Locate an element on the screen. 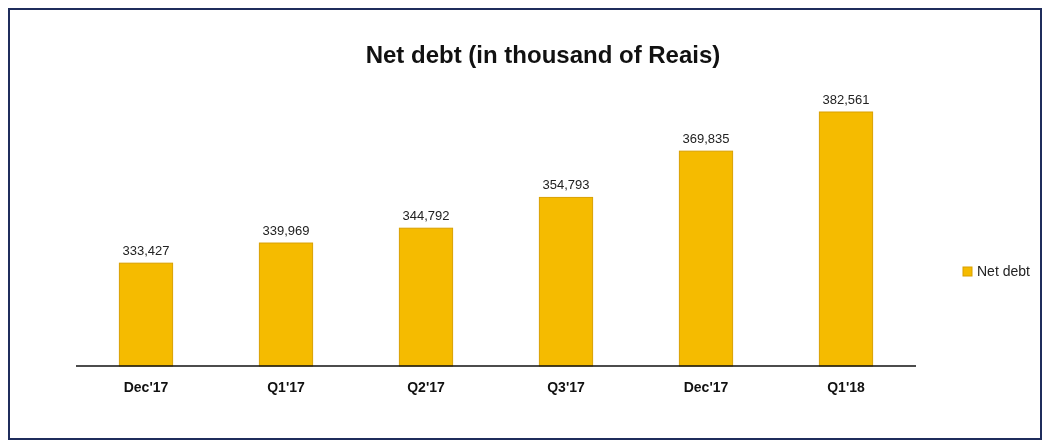 The width and height of the screenshot is (1050, 448). x-tick-label: Q2'17 is located at coordinates (426, 387).